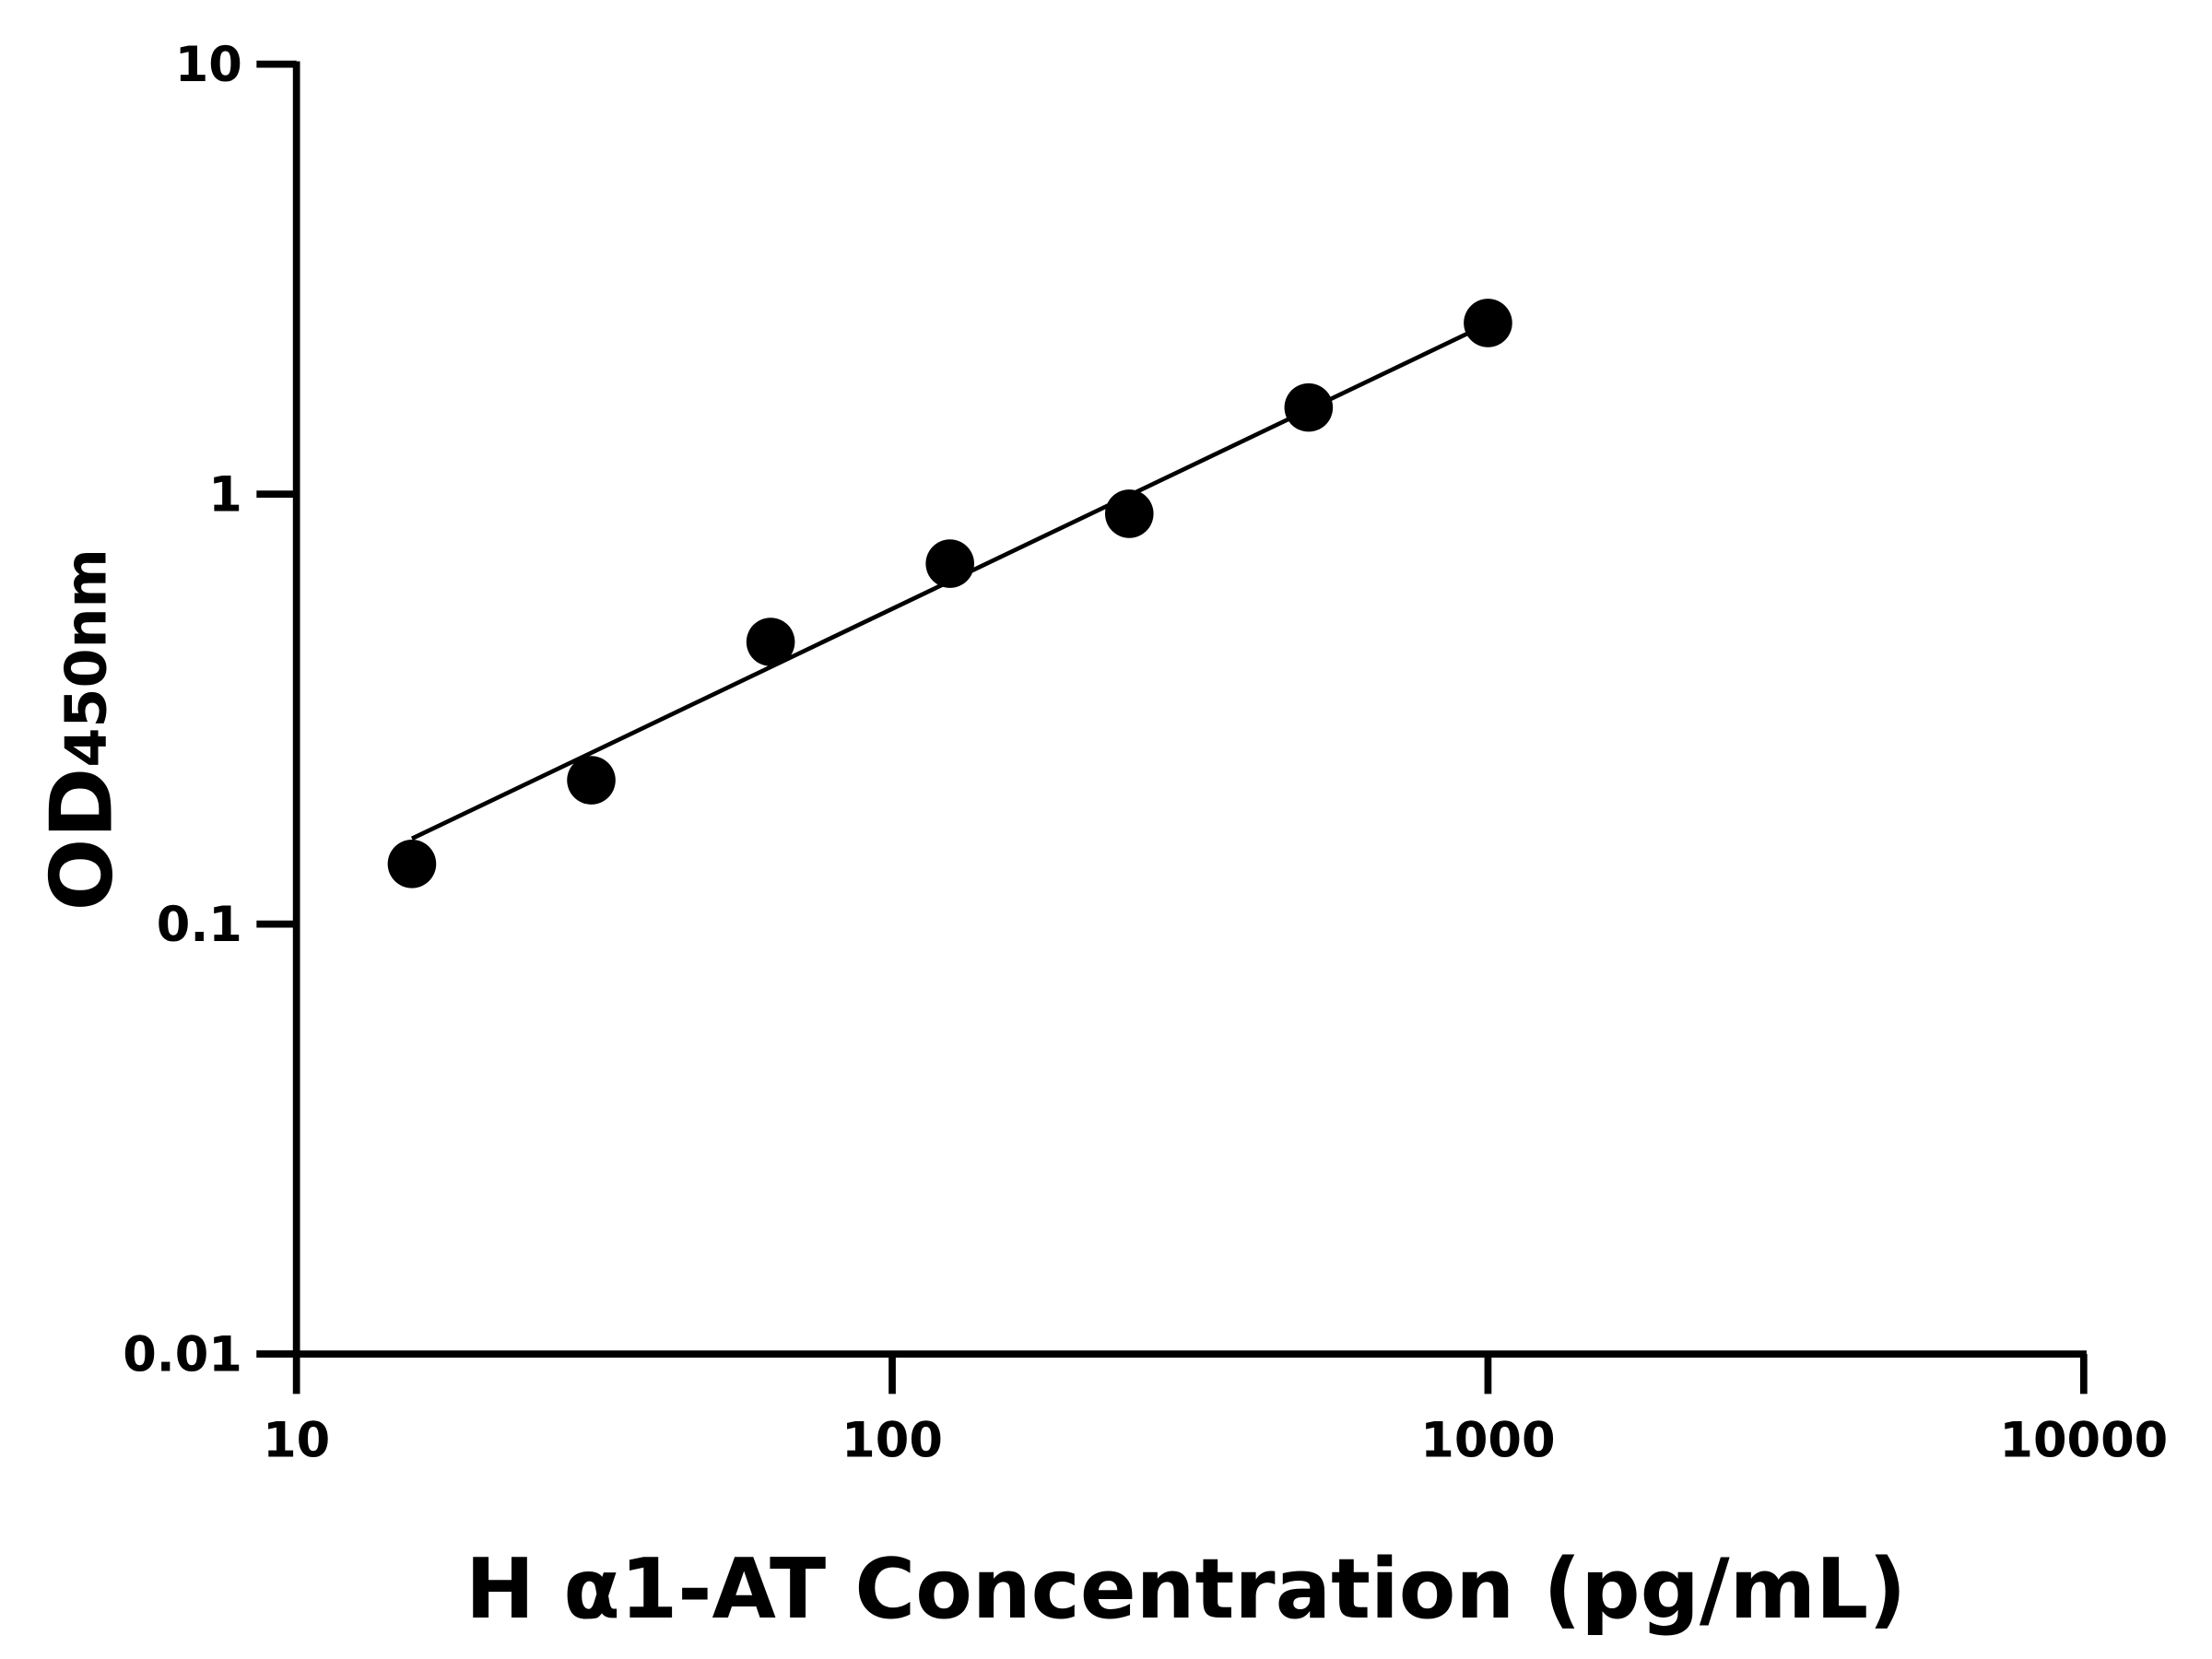  What do you see at coordinates (296, 1440) in the screenshot?
I see `x-tick-label: 10` at bounding box center [296, 1440].